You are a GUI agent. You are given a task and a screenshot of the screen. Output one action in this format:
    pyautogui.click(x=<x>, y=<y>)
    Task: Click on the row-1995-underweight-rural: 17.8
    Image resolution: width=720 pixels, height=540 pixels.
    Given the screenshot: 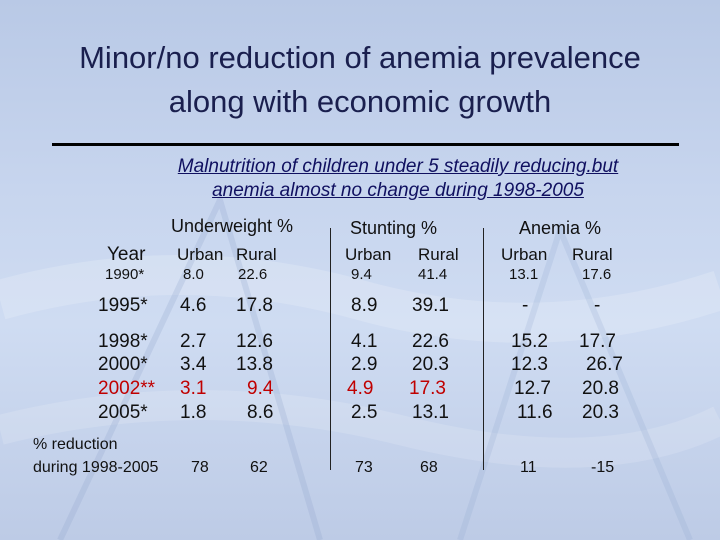 What is the action you would take?
    pyautogui.click(x=254, y=305)
    